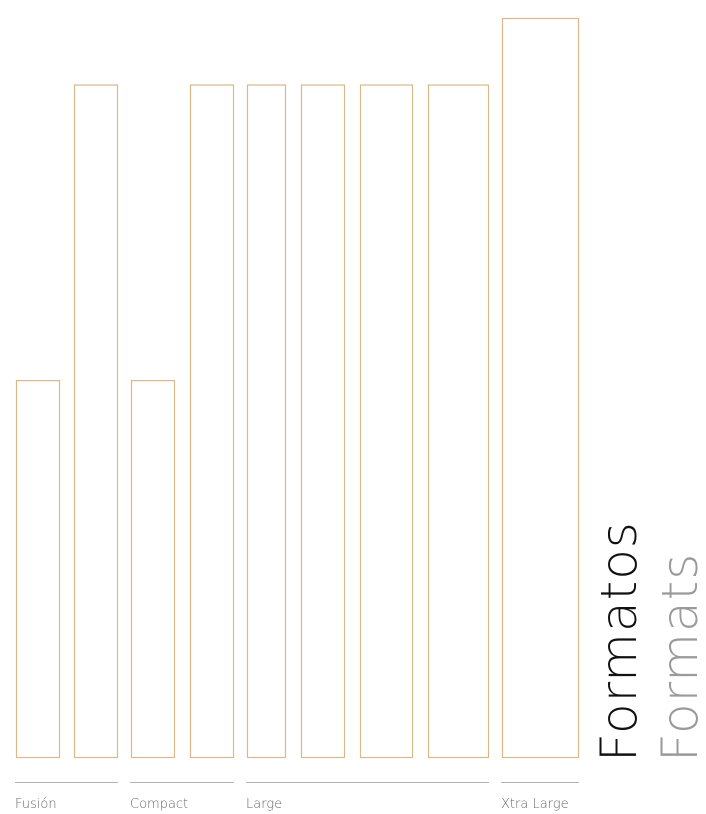 The height and width of the screenshot is (814, 706). What do you see at coordinates (159, 804) in the screenshot?
I see `group-label-2: Compact` at bounding box center [159, 804].